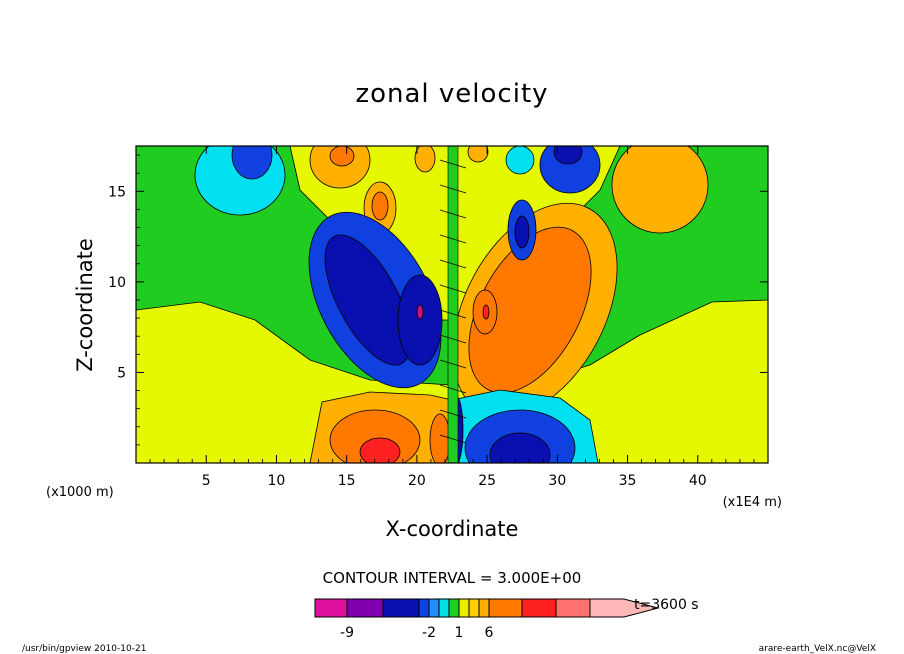 The image size is (904, 654). Describe the element at coordinates (522, 232) in the screenshot. I see `contour-navy-right-upper` at that location.